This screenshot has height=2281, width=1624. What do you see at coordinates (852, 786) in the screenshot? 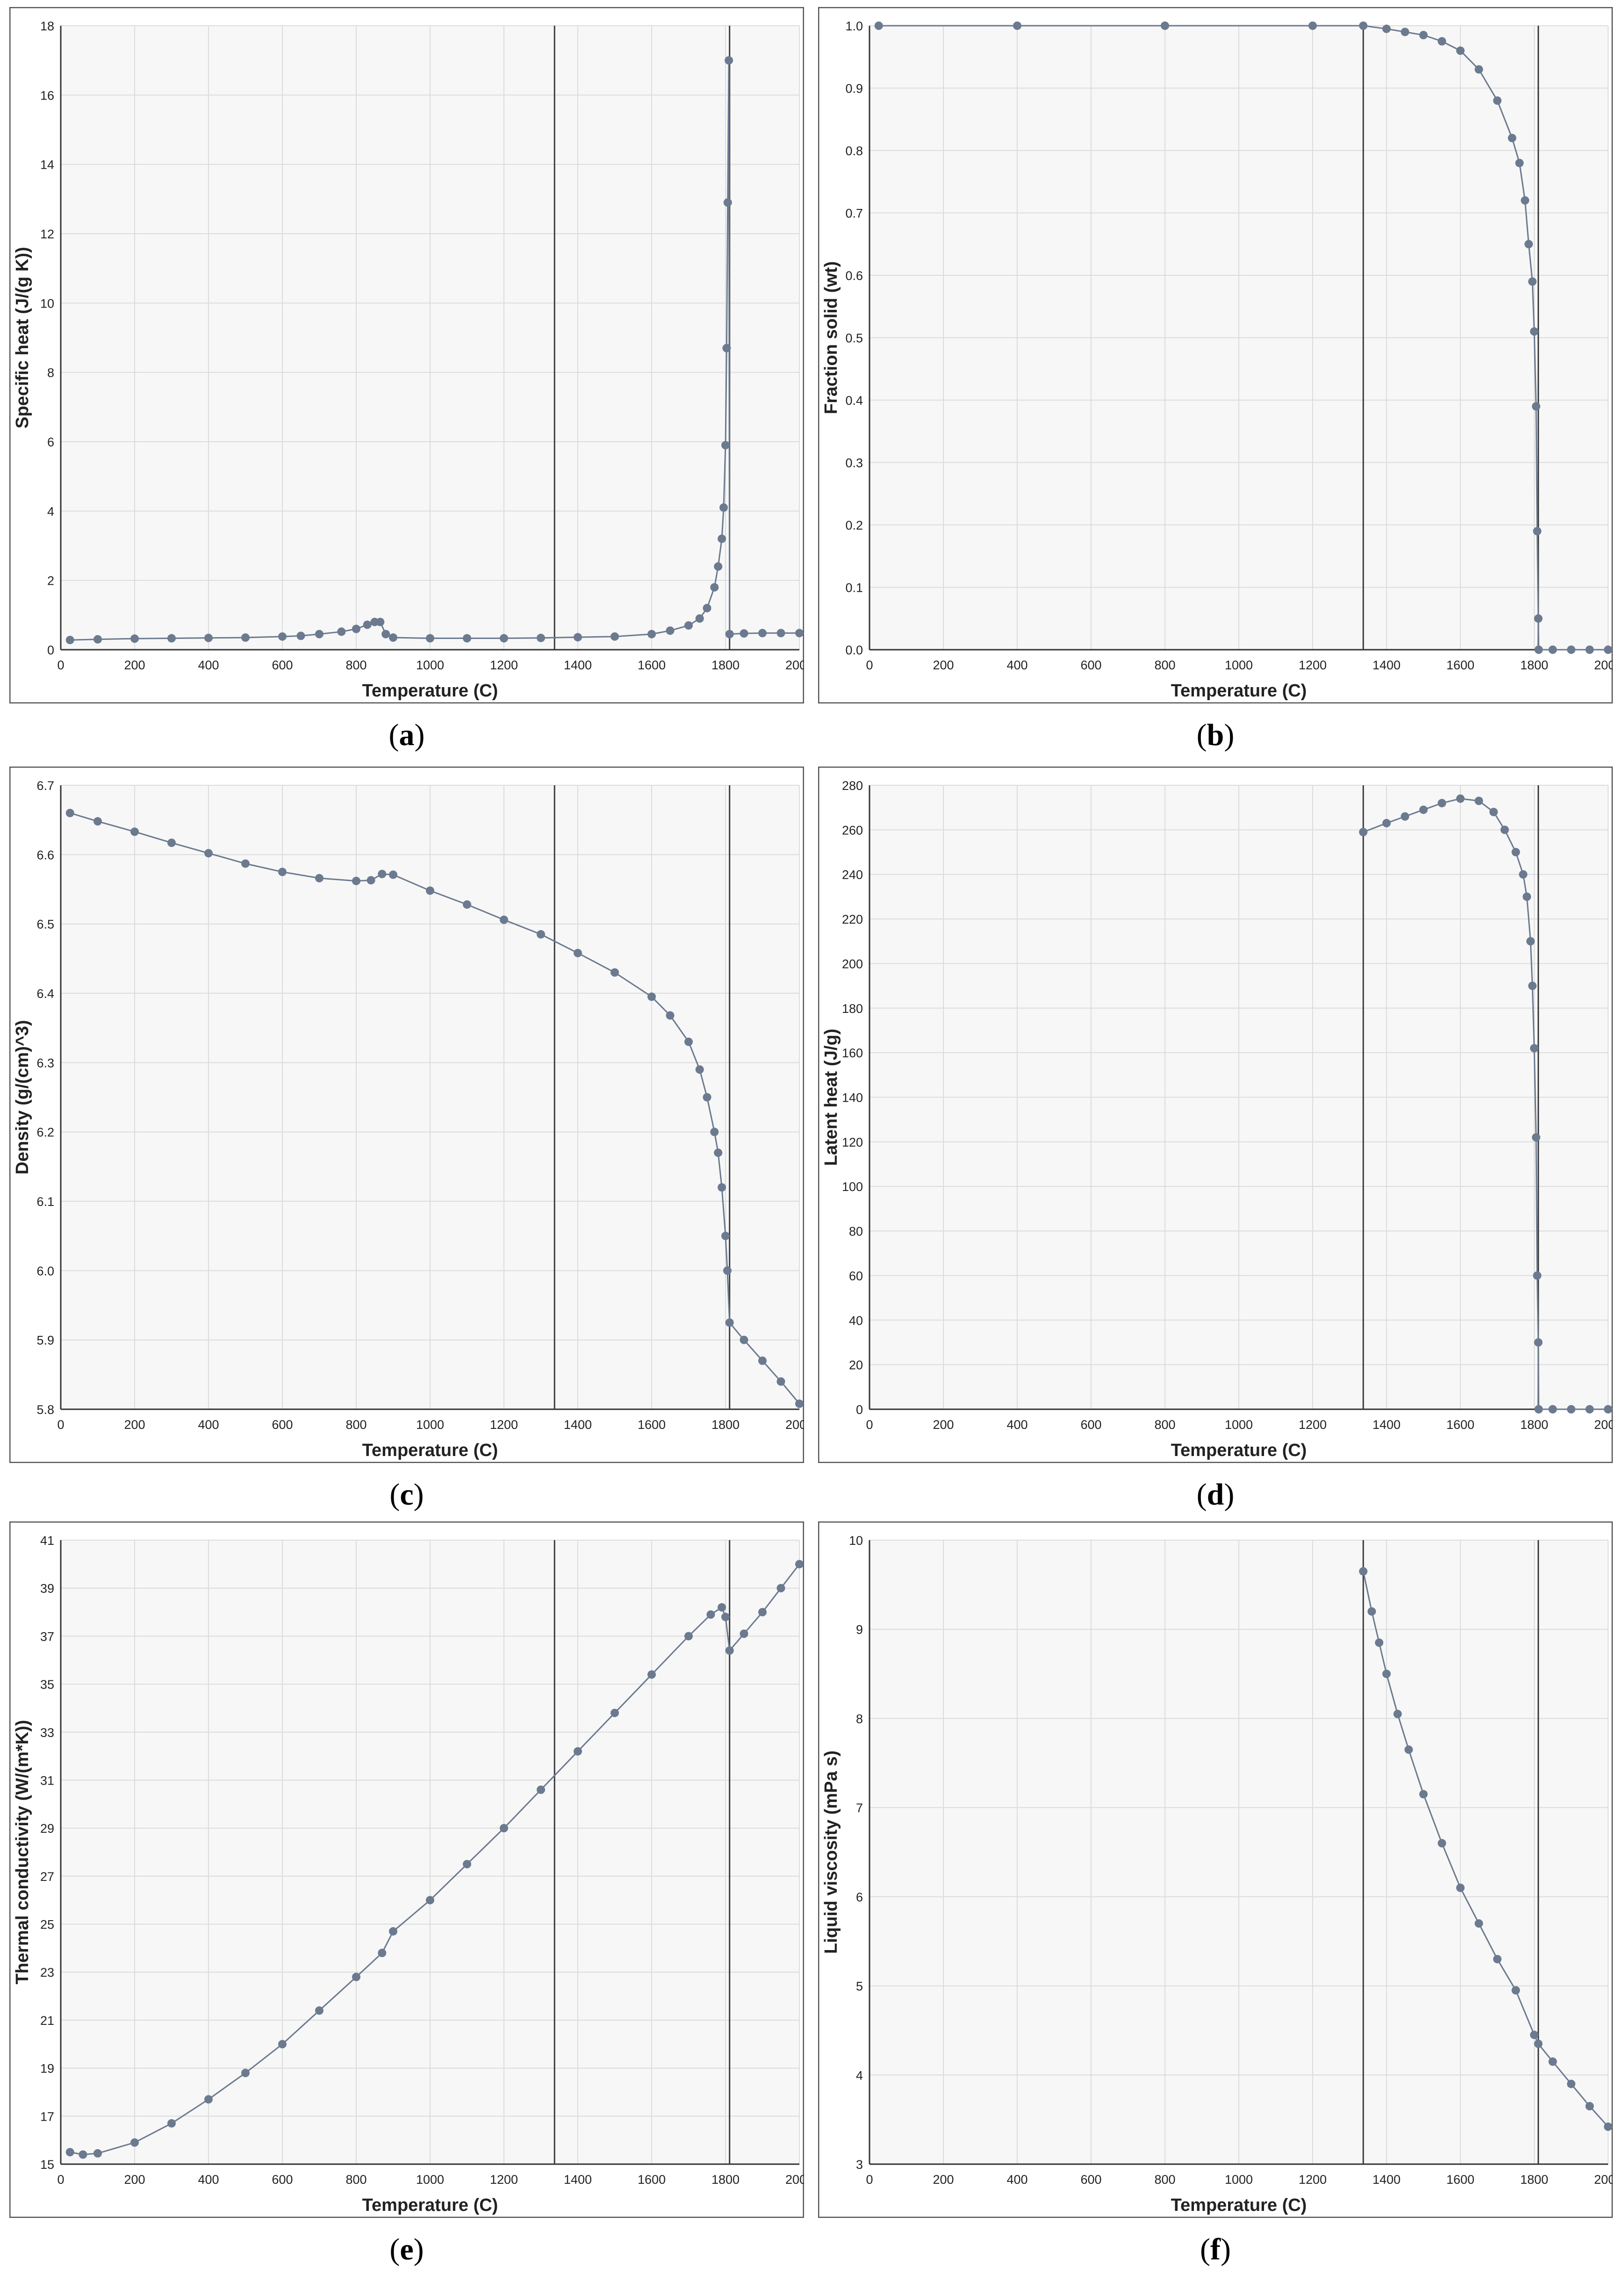
I see `y-tick-label: 280` at bounding box center [852, 786].